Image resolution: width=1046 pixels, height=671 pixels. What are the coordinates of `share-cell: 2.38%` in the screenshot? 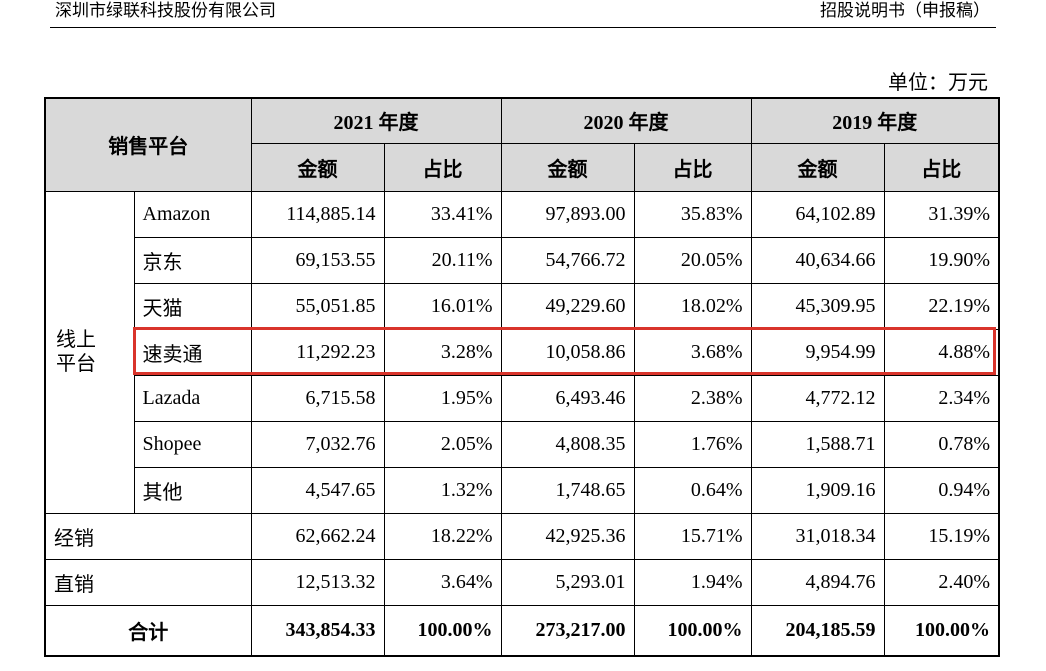 It's located at (692, 398).